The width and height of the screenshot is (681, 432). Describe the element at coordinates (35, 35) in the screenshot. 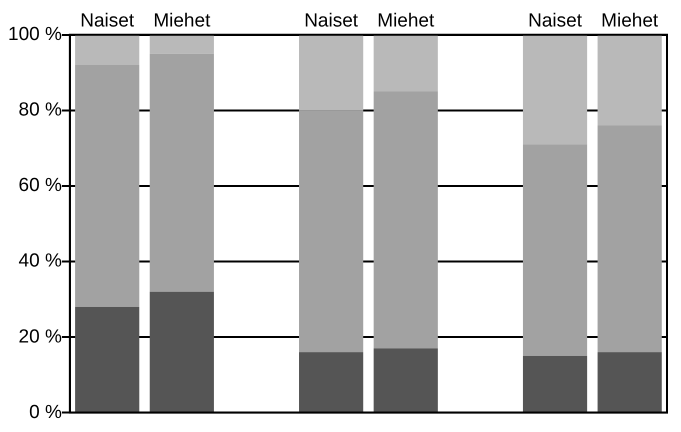

I see `y-tick-label: 100 %` at that location.